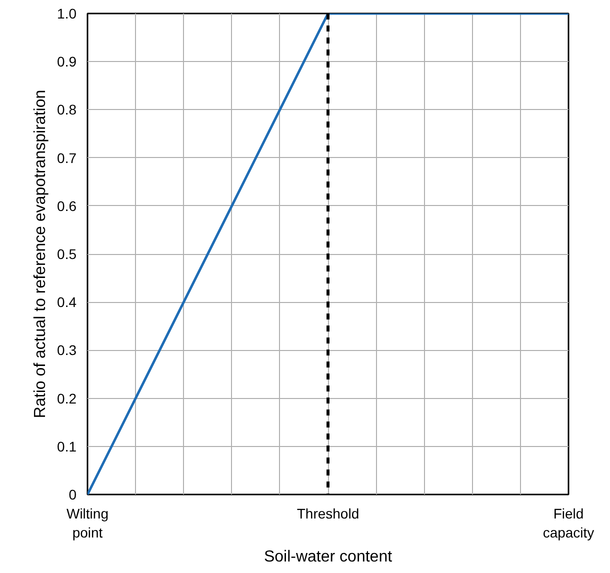  Describe the element at coordinates (72, 494) in the screenshot. I see `y-tick-label: 0` at that location.